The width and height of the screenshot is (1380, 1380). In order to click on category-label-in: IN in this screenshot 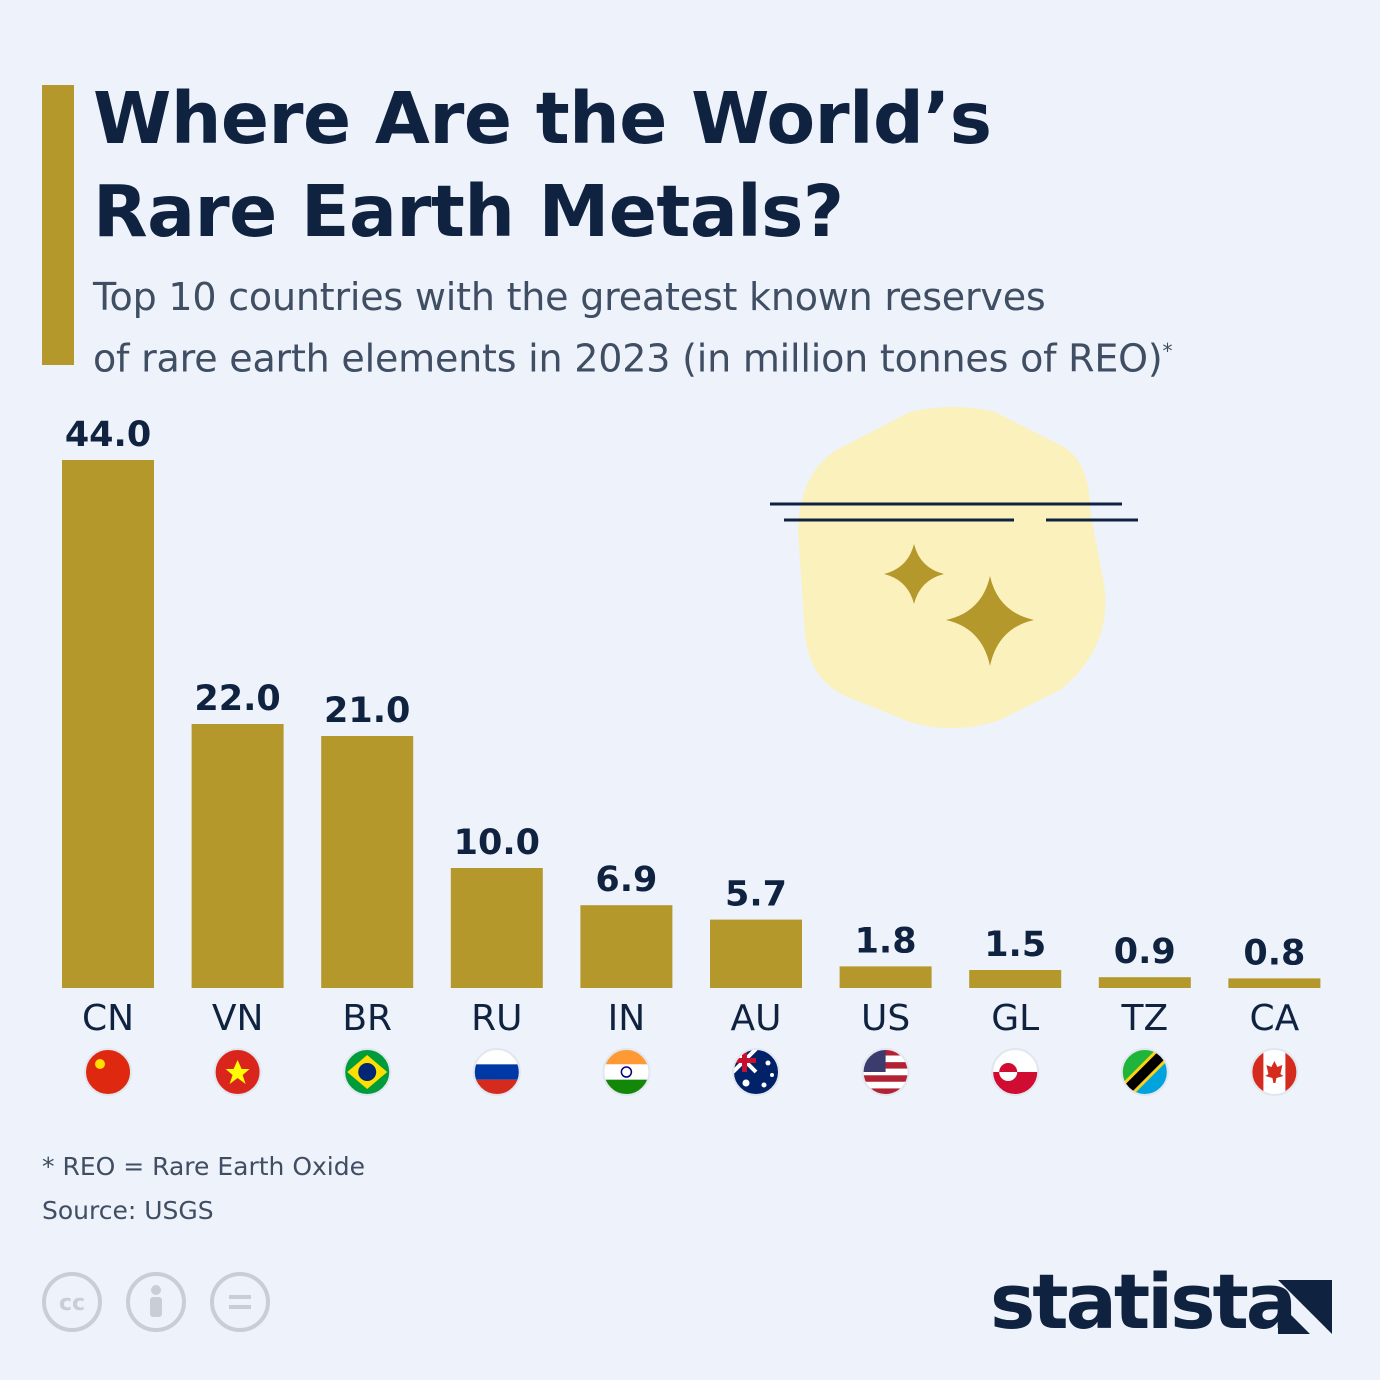, I will do `click(627, 1018)`.